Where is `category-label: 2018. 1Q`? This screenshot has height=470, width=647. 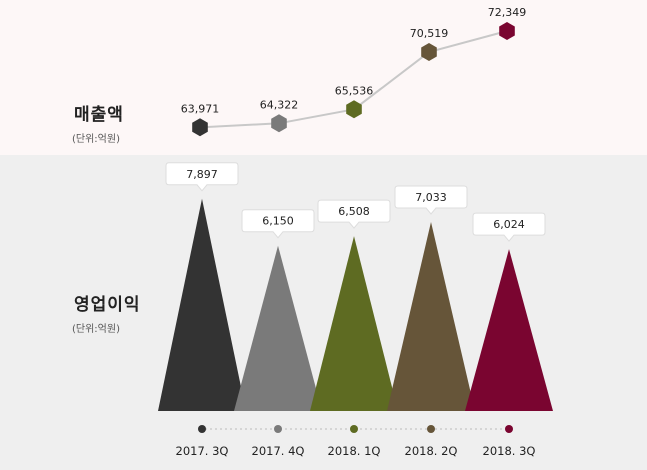 category-label: 2018. 1Q is located at coordinates (354, 451).